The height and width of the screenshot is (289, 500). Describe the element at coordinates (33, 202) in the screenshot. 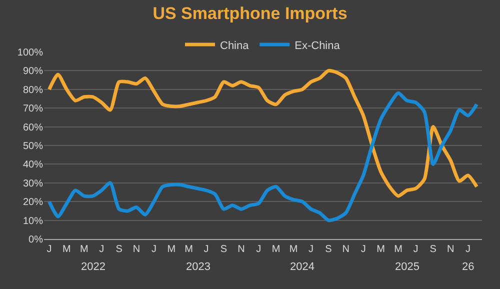

I see `y-tick-label: 20%` at that location.